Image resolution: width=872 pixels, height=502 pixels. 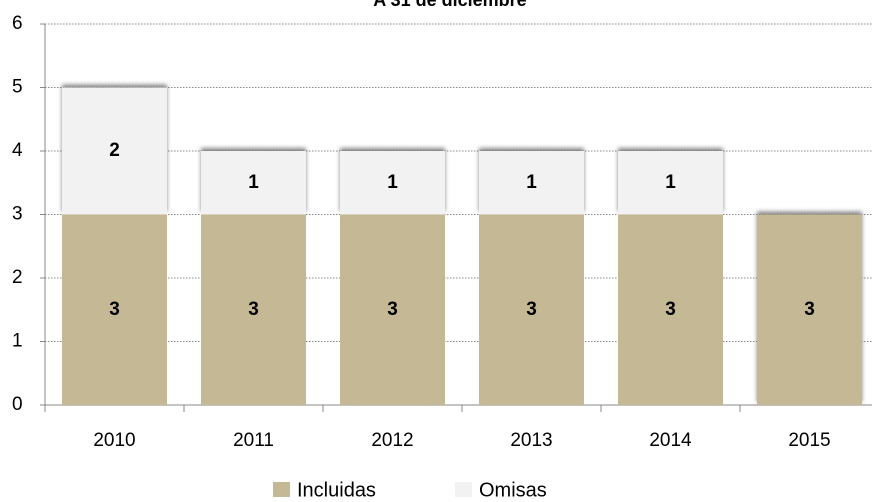 What do you see at coordinates (670, 440) in the screenshot?
I see `x-tick-label: 2014` at bounding box center [670, 440].